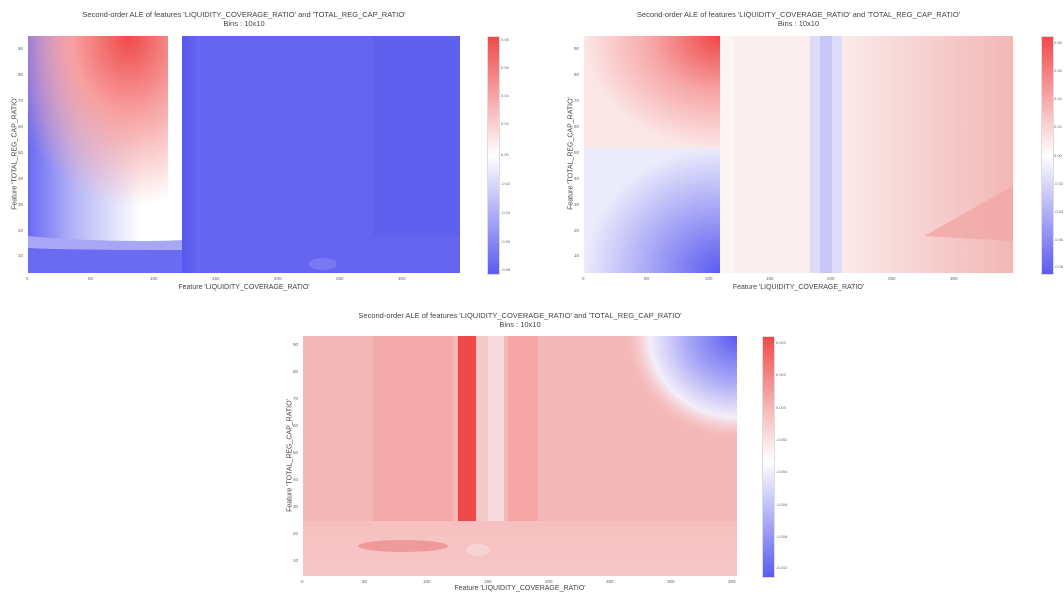 This screenshot has width=1064, height=595. What do you see at coordinates (732, 581) in the screenshot?
I see `x-tick: 350` at bounding box center [732, 581].